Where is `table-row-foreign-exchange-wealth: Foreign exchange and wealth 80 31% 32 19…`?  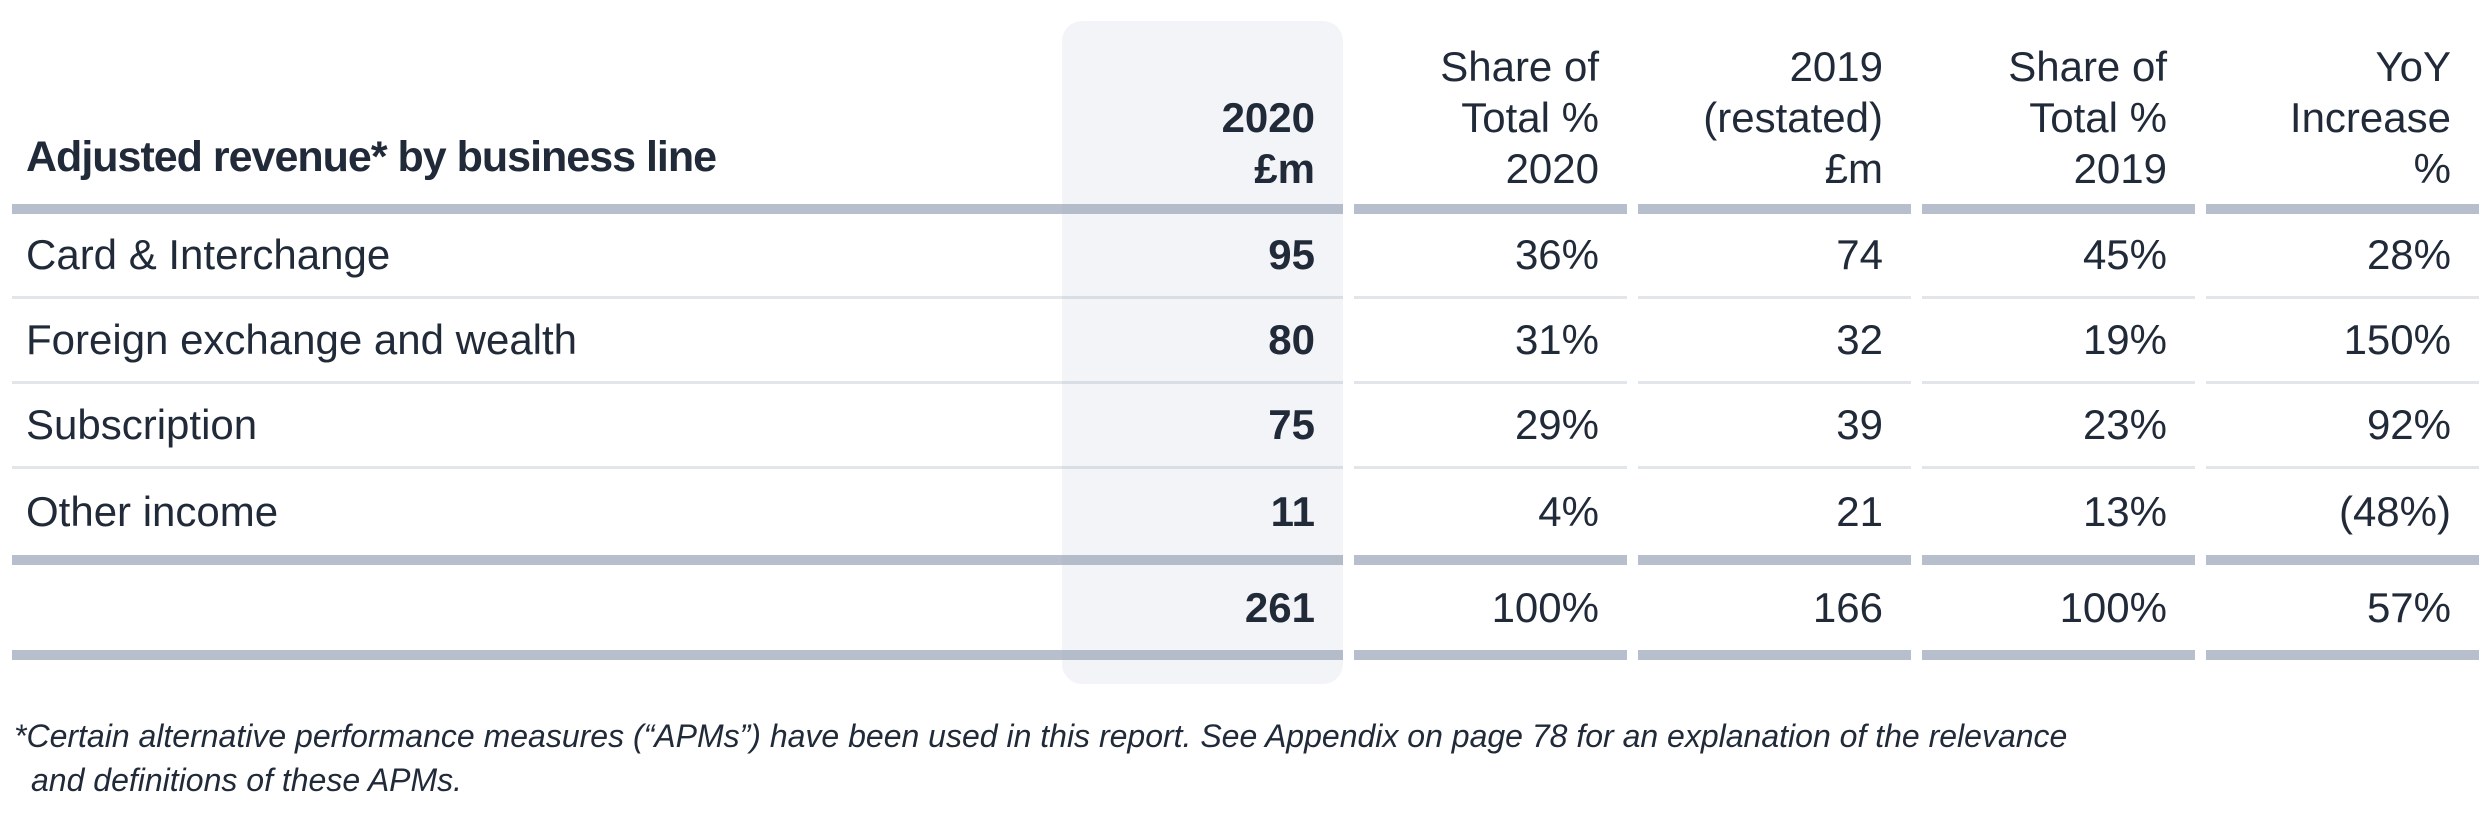 table-row-foreign-exchange-wealth: Foreign exchange and wealth 80 31% 32 19… is located at coordinates (1245, 341).